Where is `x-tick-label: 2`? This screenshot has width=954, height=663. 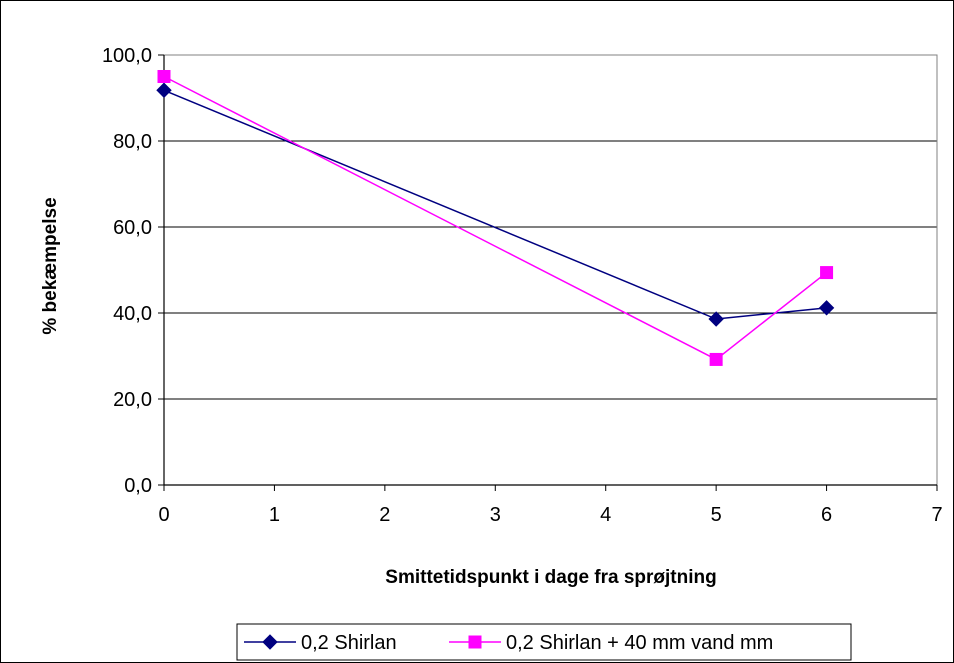
x-tick-label: 2 is located at coordinates (384, 515).